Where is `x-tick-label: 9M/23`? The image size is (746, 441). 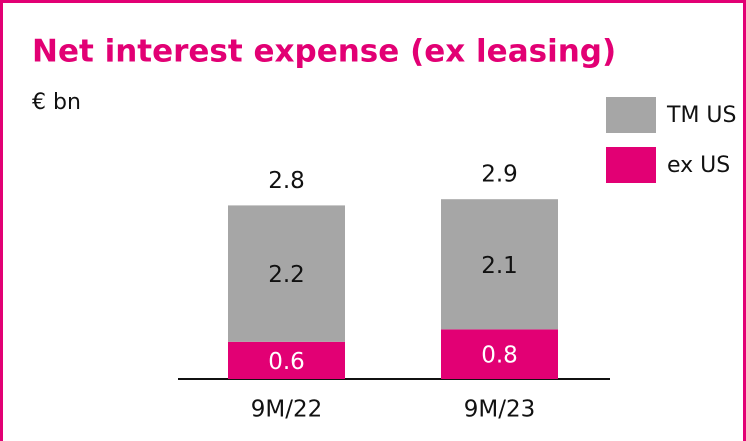 x-tick-label: 9M/23 is located at coordinates (500, 410).